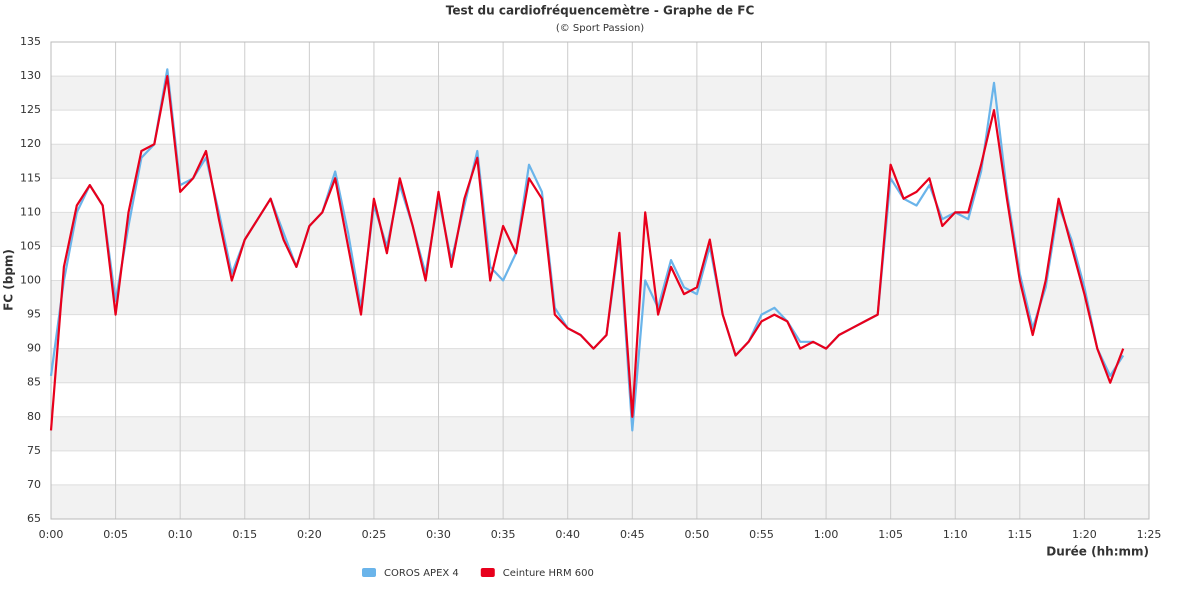 The height and width of the screenshot is (600, 1200). I want to click on y-tick-label: 95, so click(34, 314).